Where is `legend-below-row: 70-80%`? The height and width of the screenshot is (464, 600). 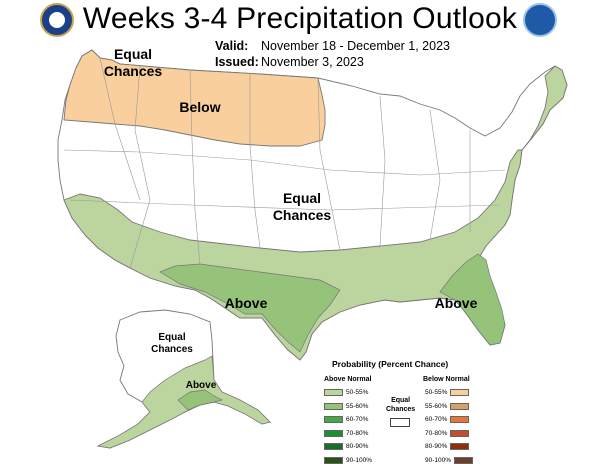
legend-below-row: 70-80% is located at coordinates (447, 433).